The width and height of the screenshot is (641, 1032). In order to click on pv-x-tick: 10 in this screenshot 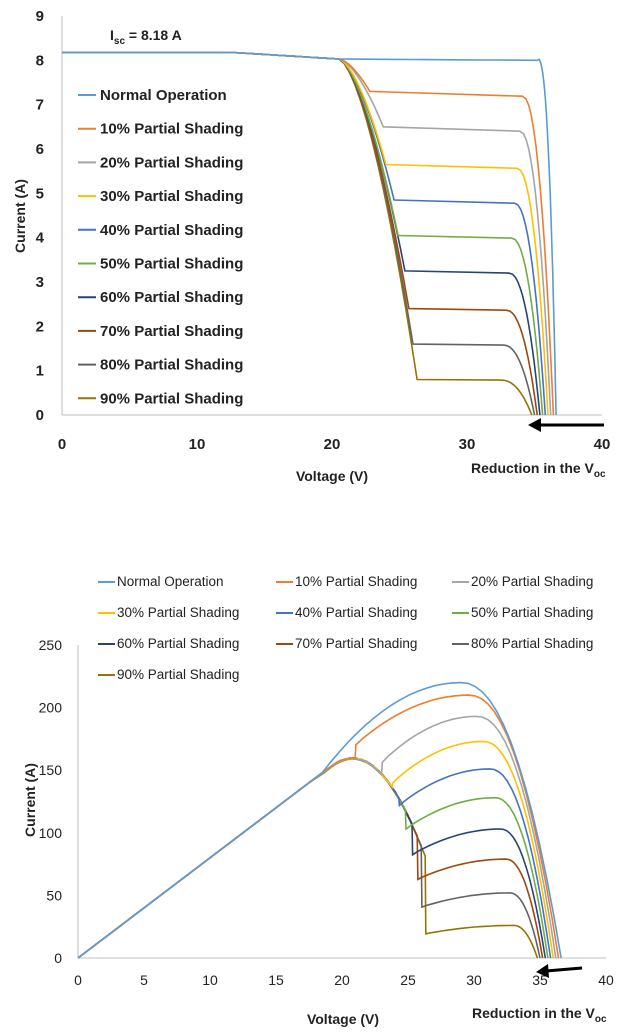, I will do `click(210, 980)`.